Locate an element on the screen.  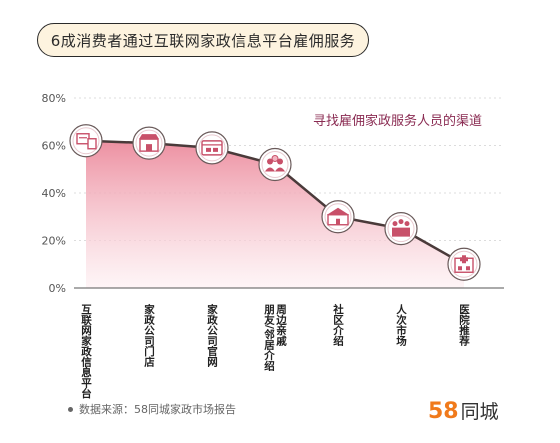
chart-title: 6成消费者通过互联网家政信息平台雇佣服务 is located at coordinates (203, 40).